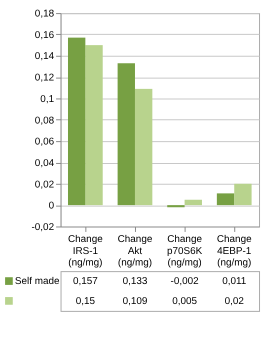 This screenshot has width=264, height=352. What do you see at coordinates (44, 14) in the screenshot?
I see `y-tick-label: 0,18` at bounding box center [44, 14].